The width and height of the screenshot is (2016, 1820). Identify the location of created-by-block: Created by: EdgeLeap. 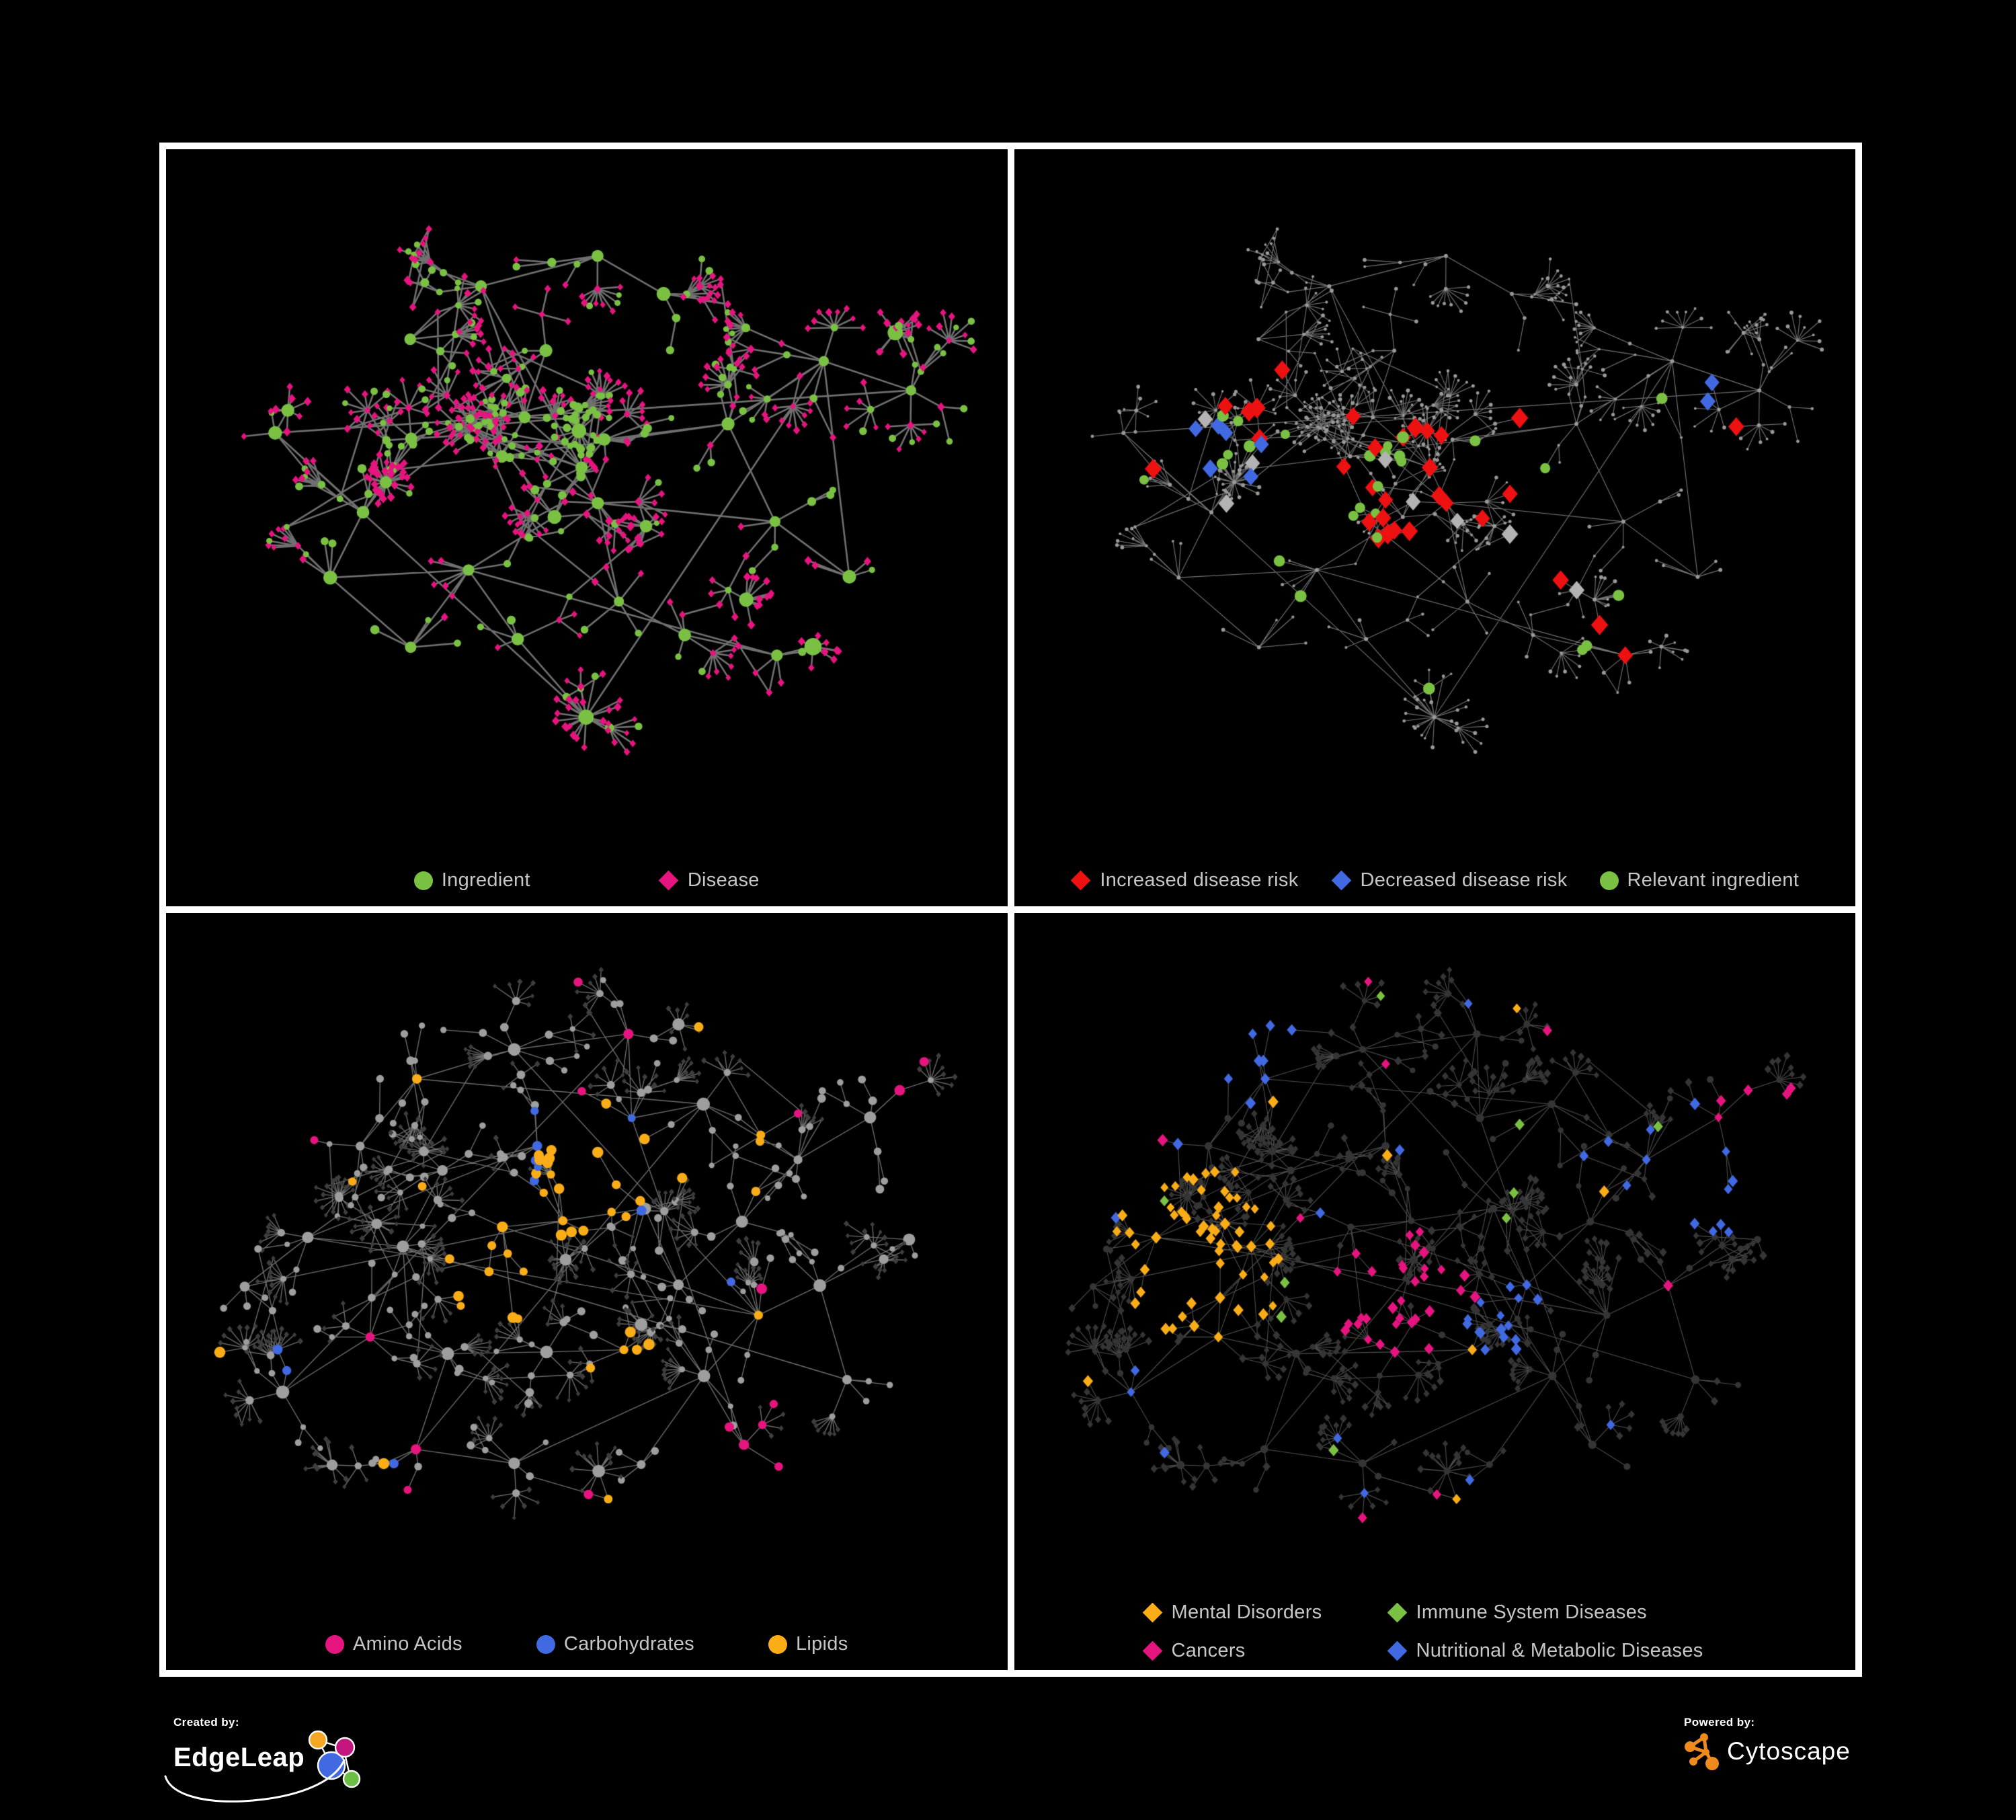
(276, 1766).